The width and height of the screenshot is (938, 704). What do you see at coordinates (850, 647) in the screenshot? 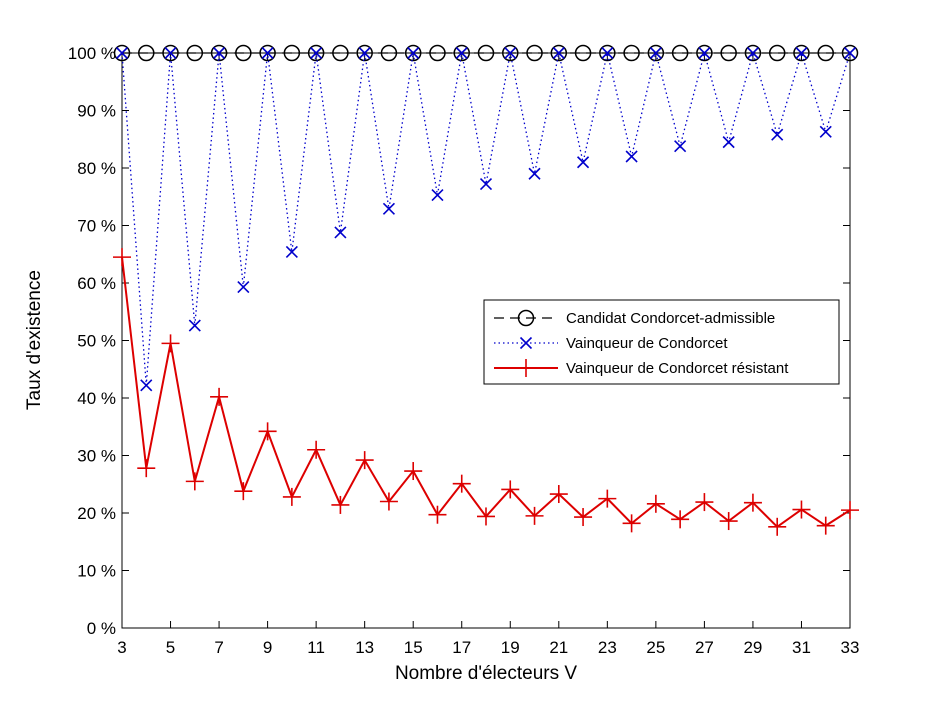
I see `x-tick-label: 33` at bounding box center [850, 647].